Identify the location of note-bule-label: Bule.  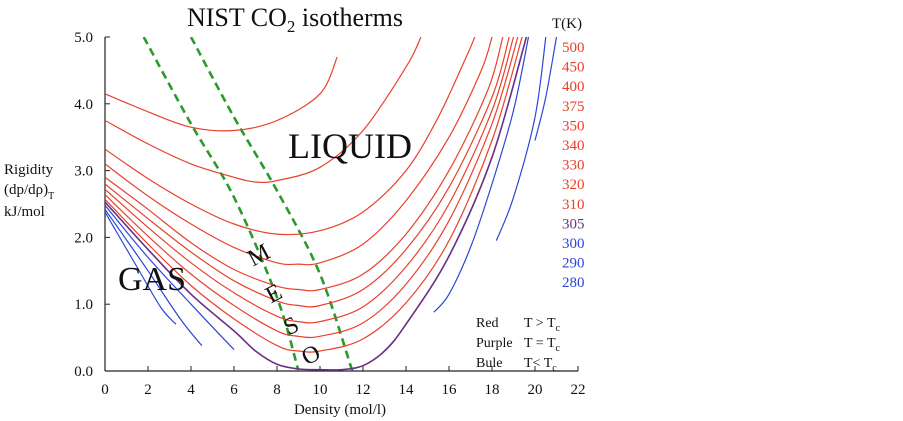
(489, 363).